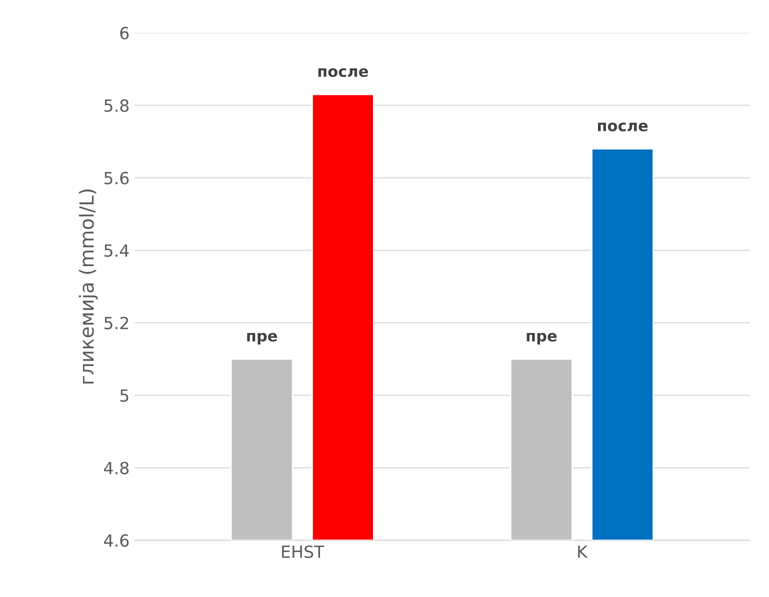  What do you see at coordinates (116, 323) in the screenshot?
I see `y-tick-label: 5.2` at bounding box center [116, 323].